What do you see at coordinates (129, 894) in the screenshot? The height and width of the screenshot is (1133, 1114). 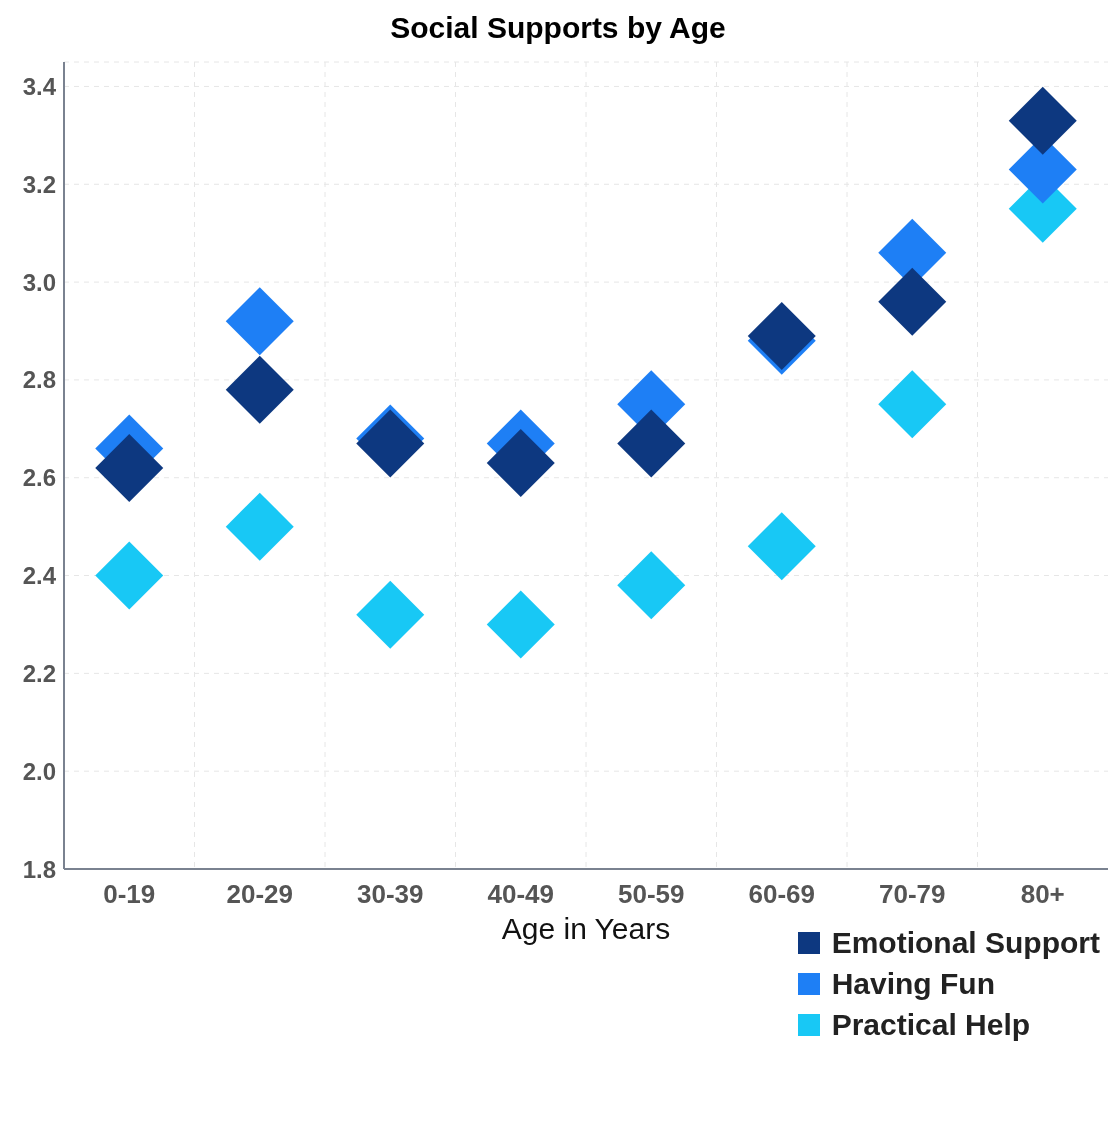 I see `x-tick-label: 0-19` at bounding box center [129, 894].